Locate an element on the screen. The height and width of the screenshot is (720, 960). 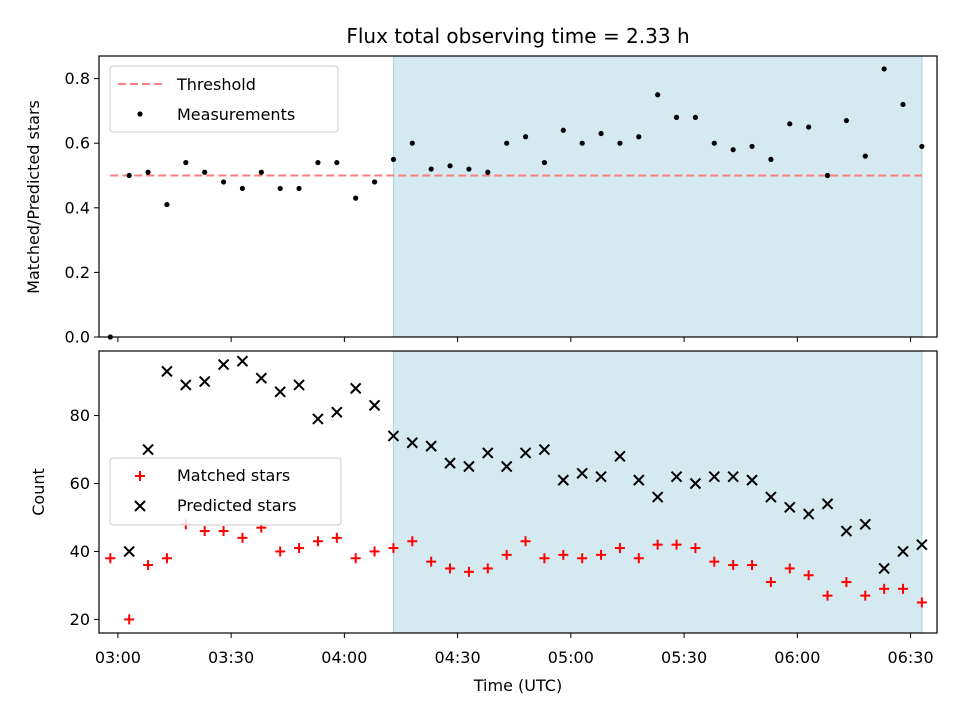
bottom-point-1-11-b is located at coordinates (337, 412).